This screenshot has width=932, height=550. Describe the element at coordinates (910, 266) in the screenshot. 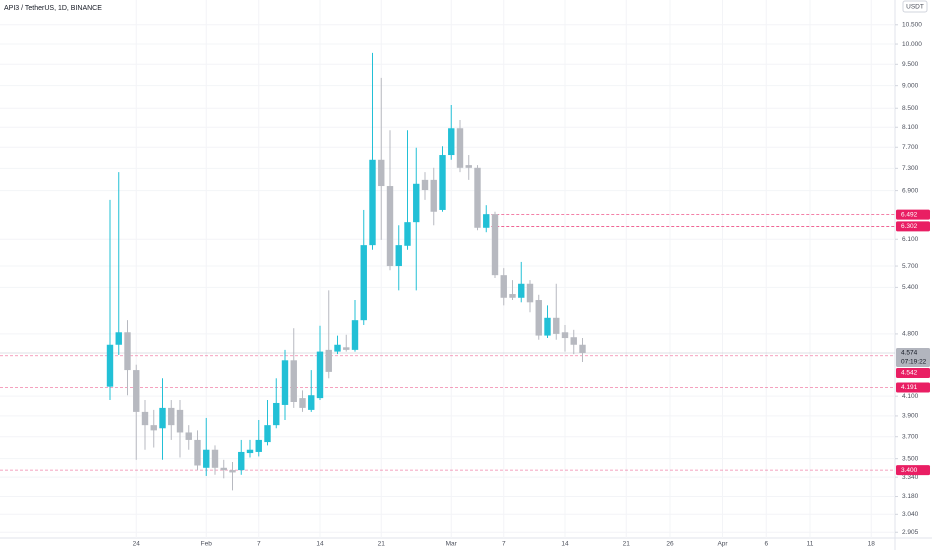

I see `y-tick-label: 5.700` at that location.